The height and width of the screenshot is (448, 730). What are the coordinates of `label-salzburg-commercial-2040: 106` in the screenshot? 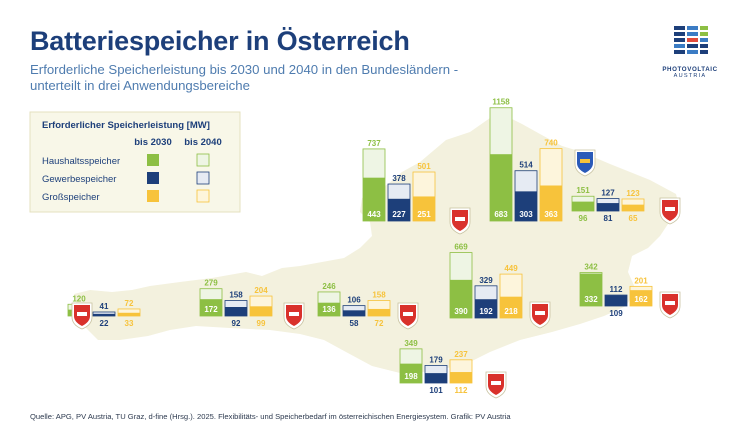 It's located at (354, 300).